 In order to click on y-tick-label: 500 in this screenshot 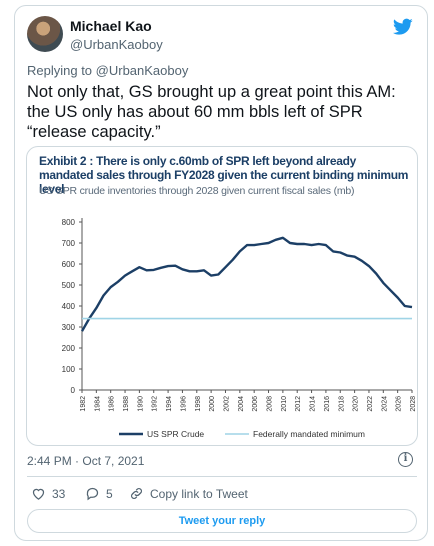, I will do `click(69, 285)`.